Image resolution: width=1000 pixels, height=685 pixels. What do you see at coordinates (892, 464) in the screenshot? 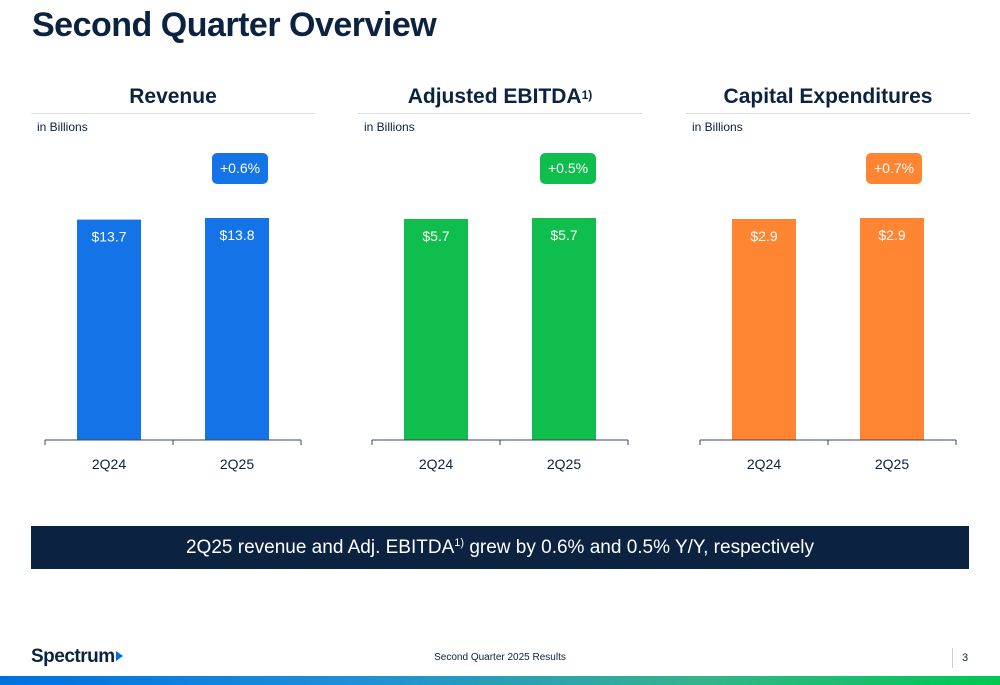
I see `capex-category-label: 2Q25` at bounding box center [892, 464].